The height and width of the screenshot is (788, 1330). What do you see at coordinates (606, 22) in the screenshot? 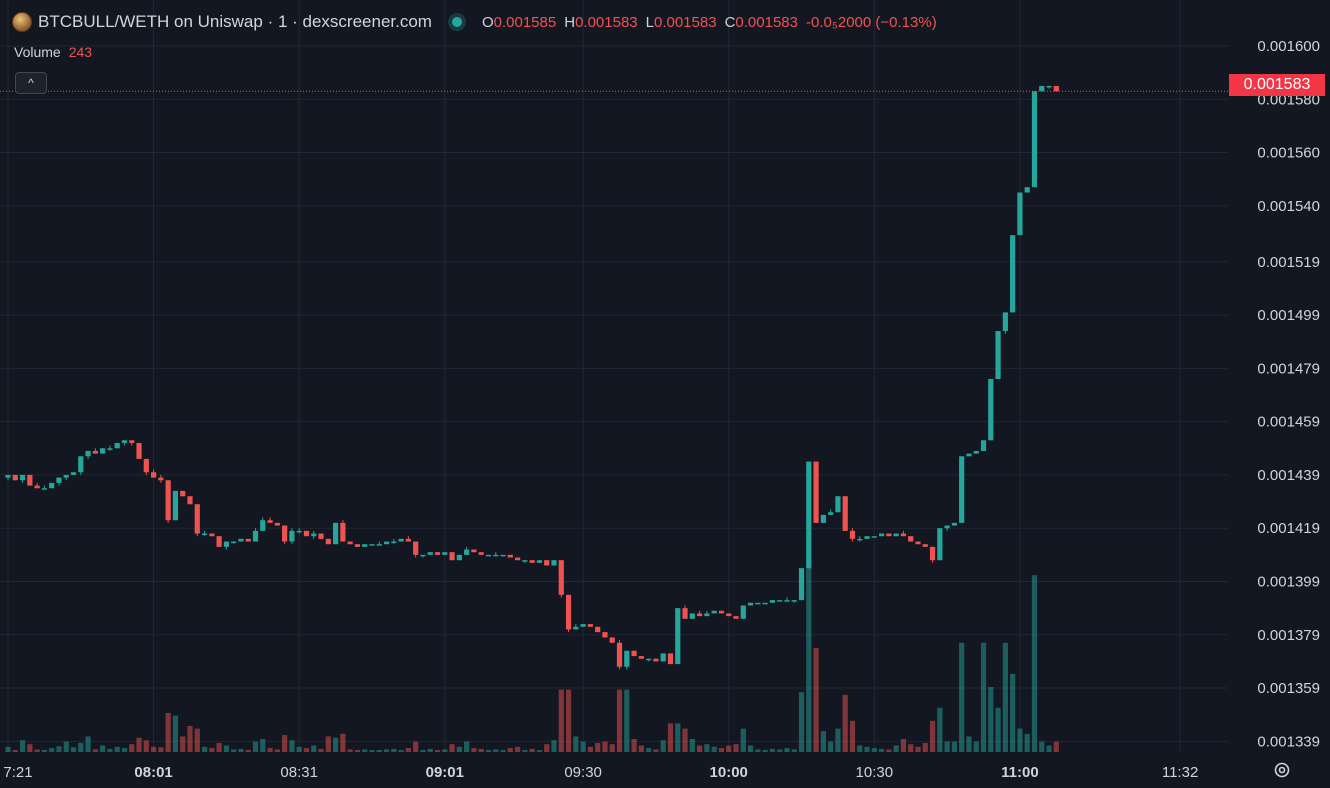
I see `high-value: 0.001583` at bounding box center [606, 22].